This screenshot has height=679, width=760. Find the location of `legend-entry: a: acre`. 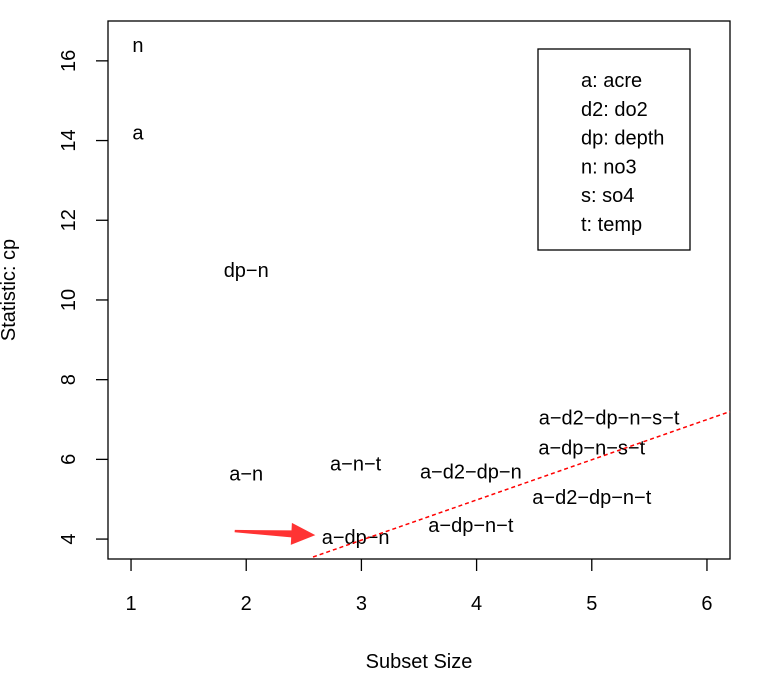

legend-entry: a: acre is located at coordinates (611, 81).